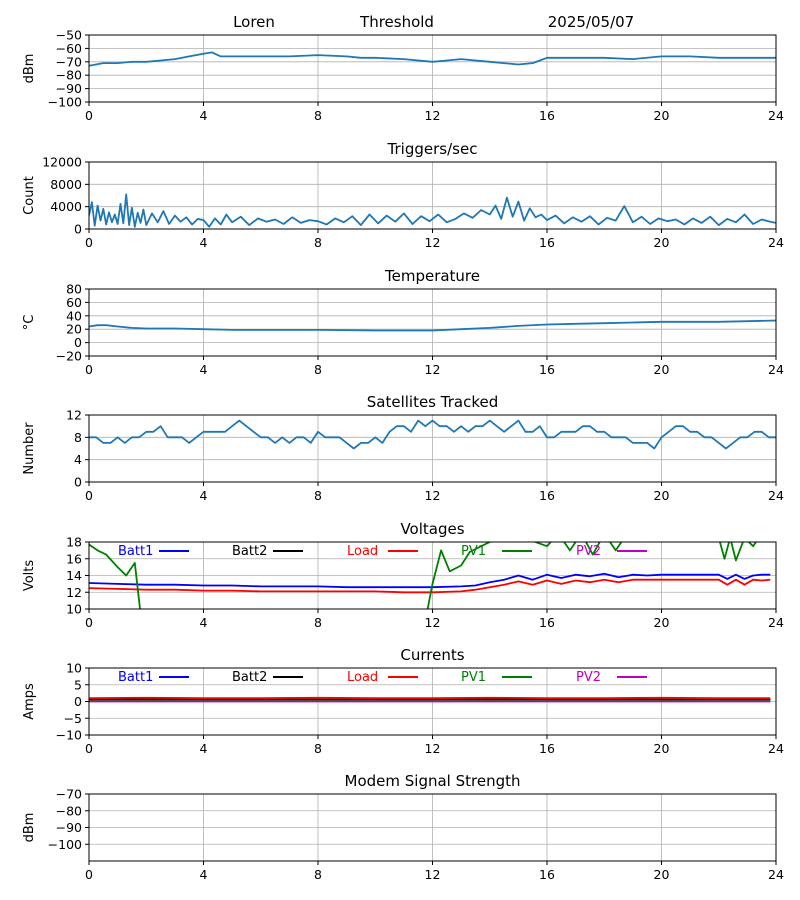  What do you see at coordinates (78, 459) in the screenshot?
I see `y-tick-label: 4` at bounding box center [78, 459].